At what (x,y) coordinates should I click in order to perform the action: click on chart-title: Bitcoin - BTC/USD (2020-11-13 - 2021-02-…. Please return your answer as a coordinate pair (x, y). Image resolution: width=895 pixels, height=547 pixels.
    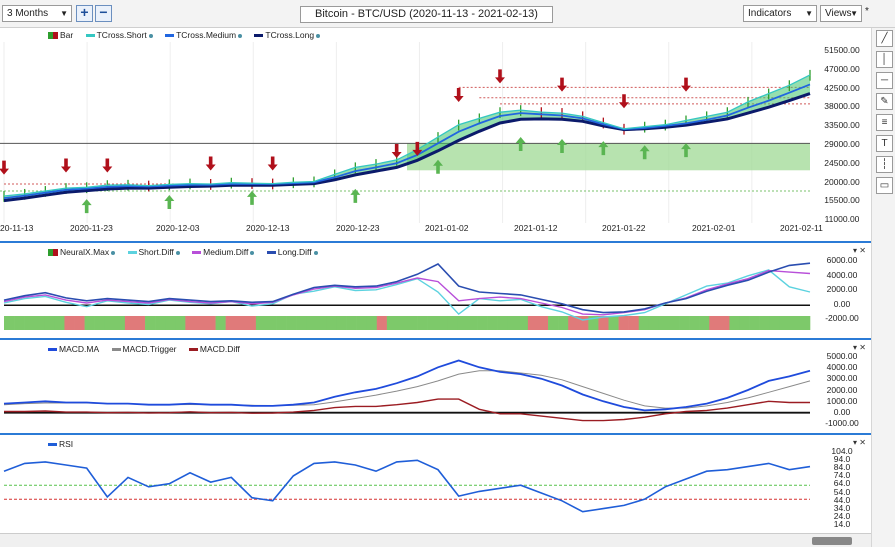
    Looking at the image, I should click on (426, 14).